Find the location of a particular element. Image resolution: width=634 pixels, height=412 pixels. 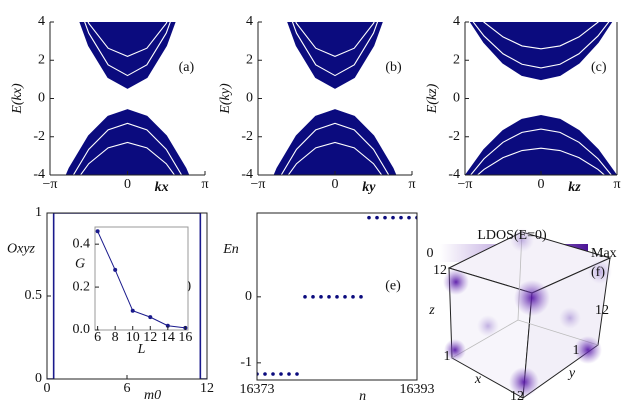

y-axis-label: E(kz) is located at coordinates (432, 98).